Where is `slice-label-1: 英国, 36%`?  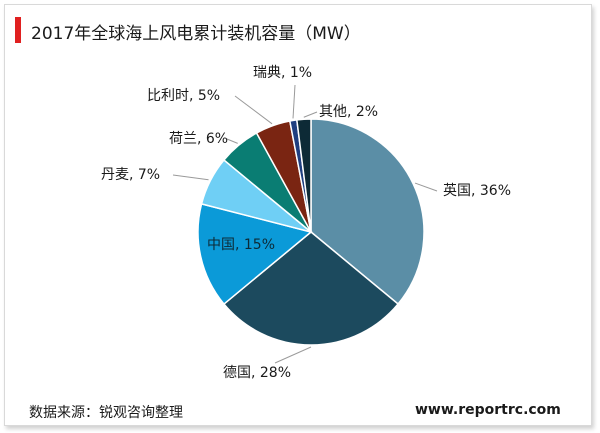
slice-label-1: 英国, 36% is located at coordinates (477, 190).